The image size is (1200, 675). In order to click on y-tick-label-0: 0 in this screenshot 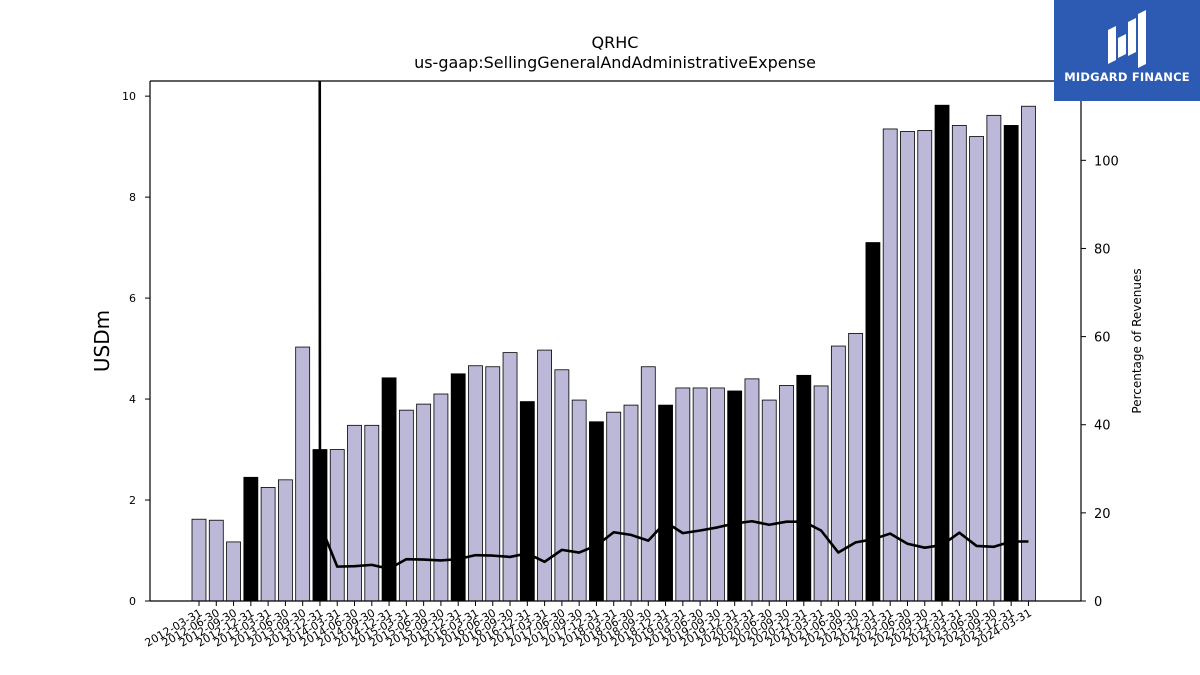, I will do `click(132, 601)`.